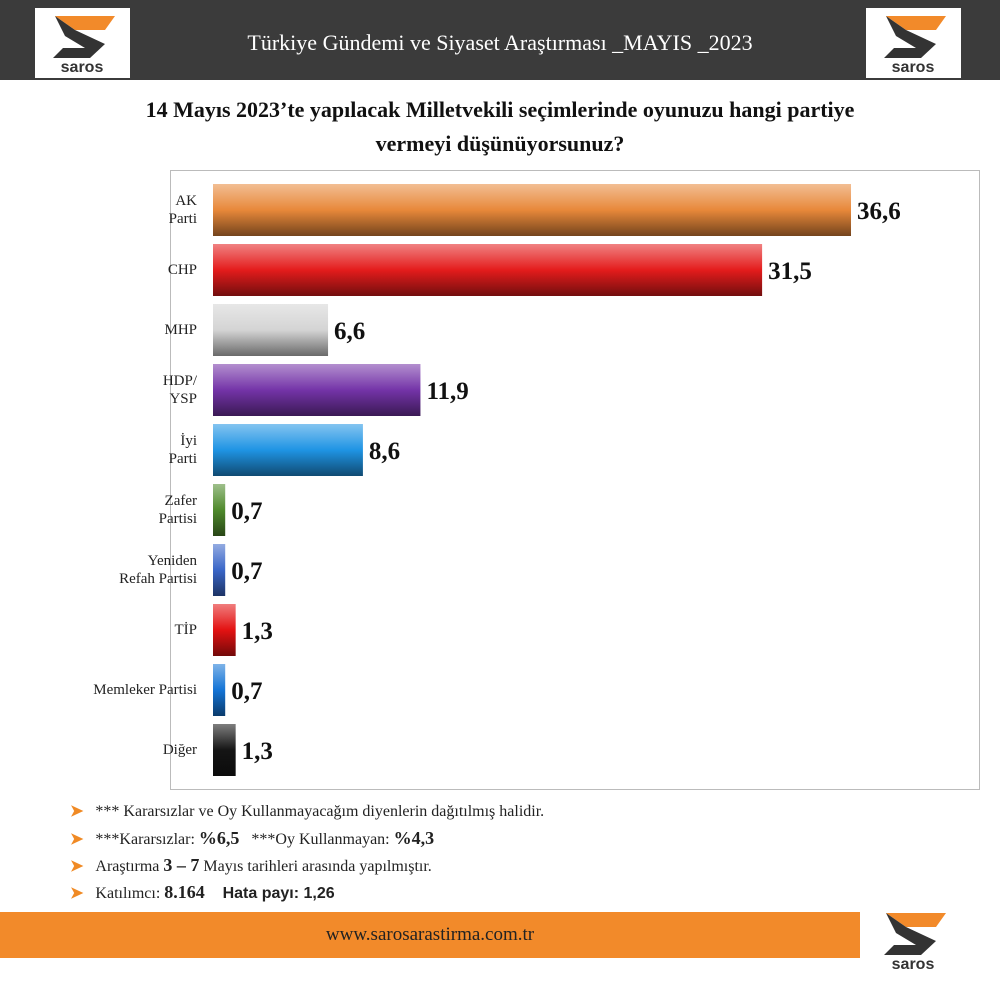 The width and height of the screenshot is (1000, 986). Describe the element at coordinates (316, 839) in the screenshot. I see `note-text: ***Oy Kullanmayan:` at that location.